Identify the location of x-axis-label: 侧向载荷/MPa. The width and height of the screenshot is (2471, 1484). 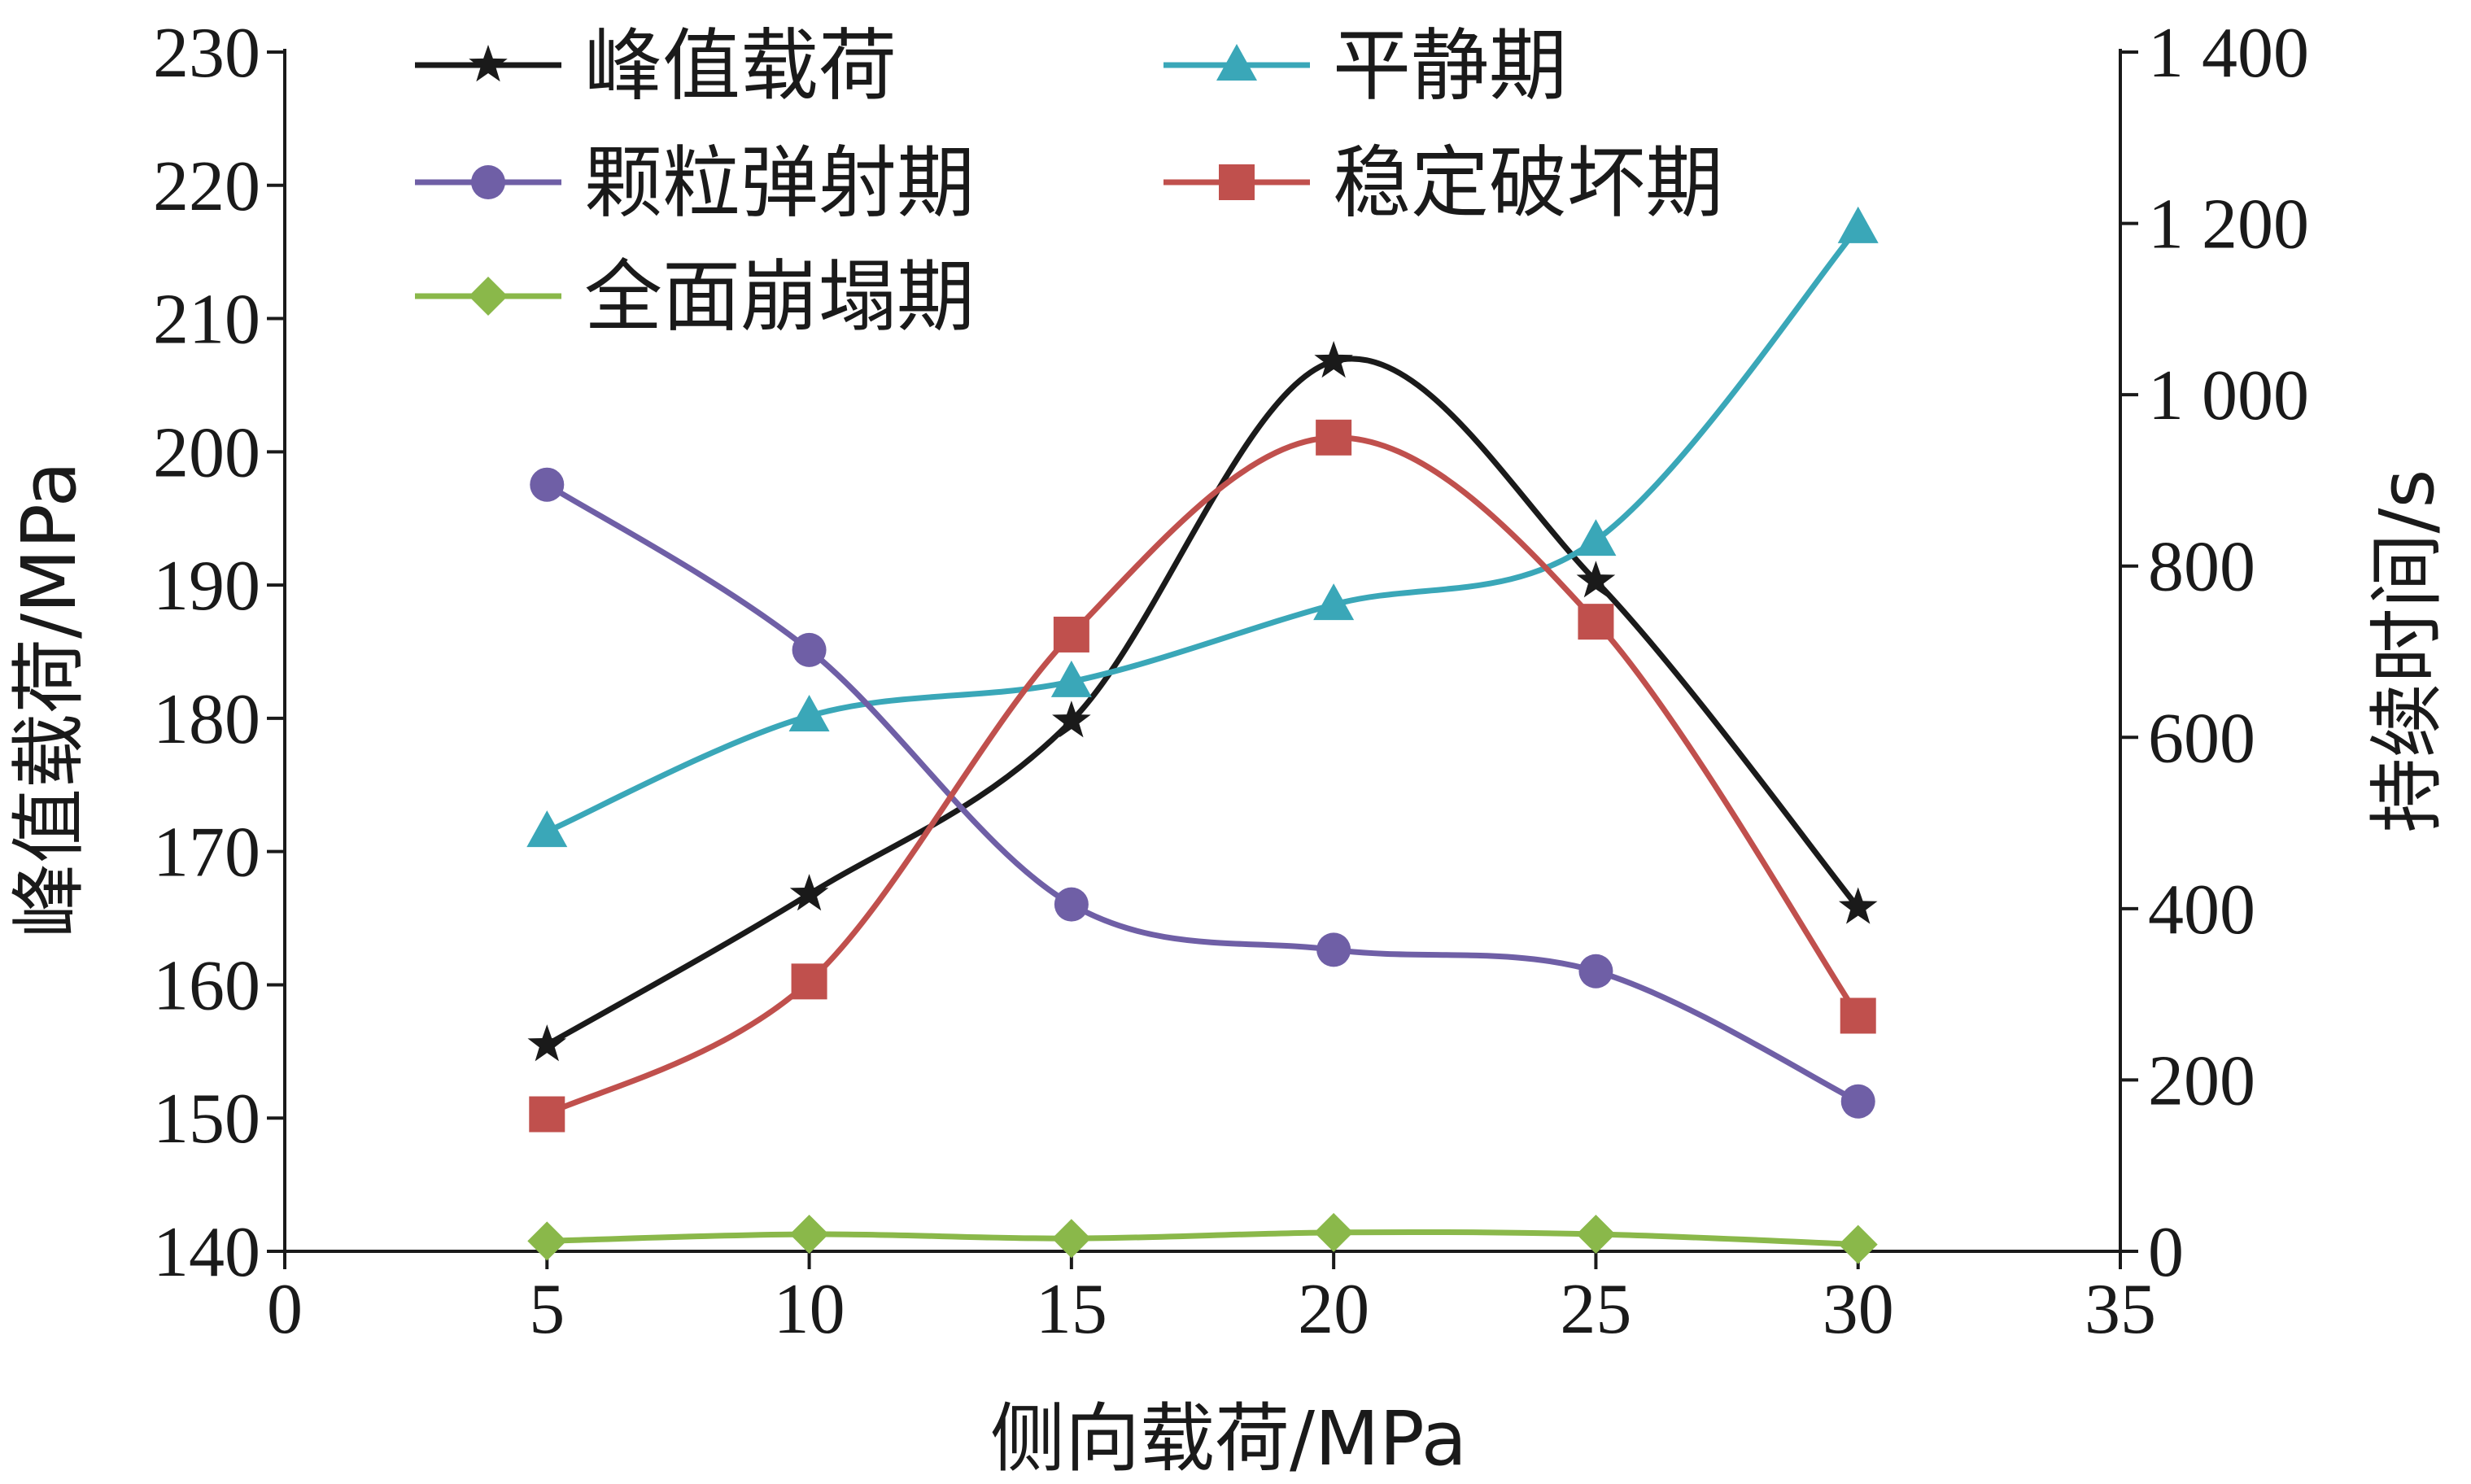
(1228, 1439).